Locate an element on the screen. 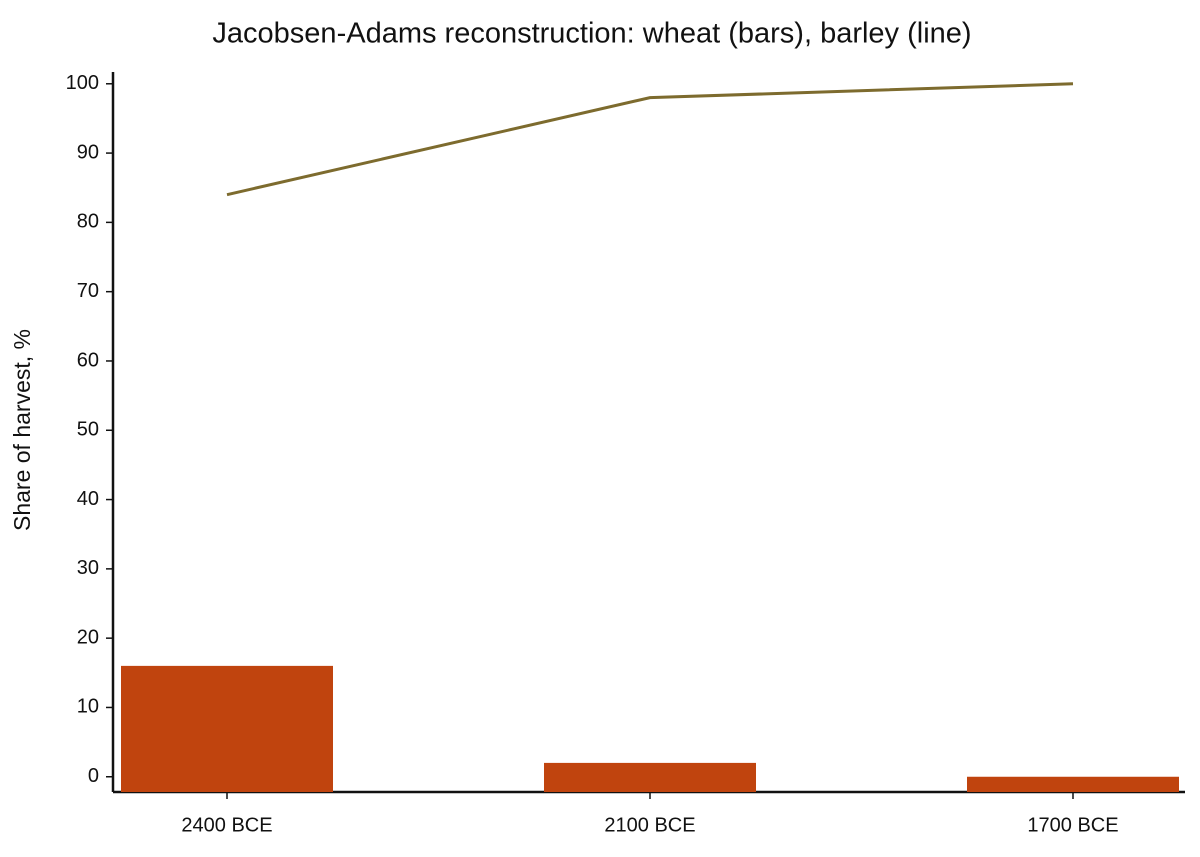 The height and width of the screenshot is (857, 1200). y-tick-label: 60 is located at coordinates (88, 360).